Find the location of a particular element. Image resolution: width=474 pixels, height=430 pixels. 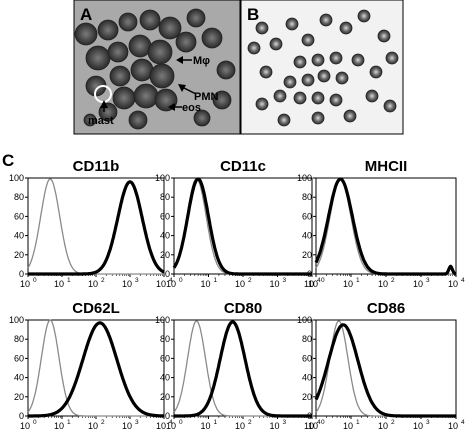

x-tick-exponent: 2 is located at coordinates (103, 422).